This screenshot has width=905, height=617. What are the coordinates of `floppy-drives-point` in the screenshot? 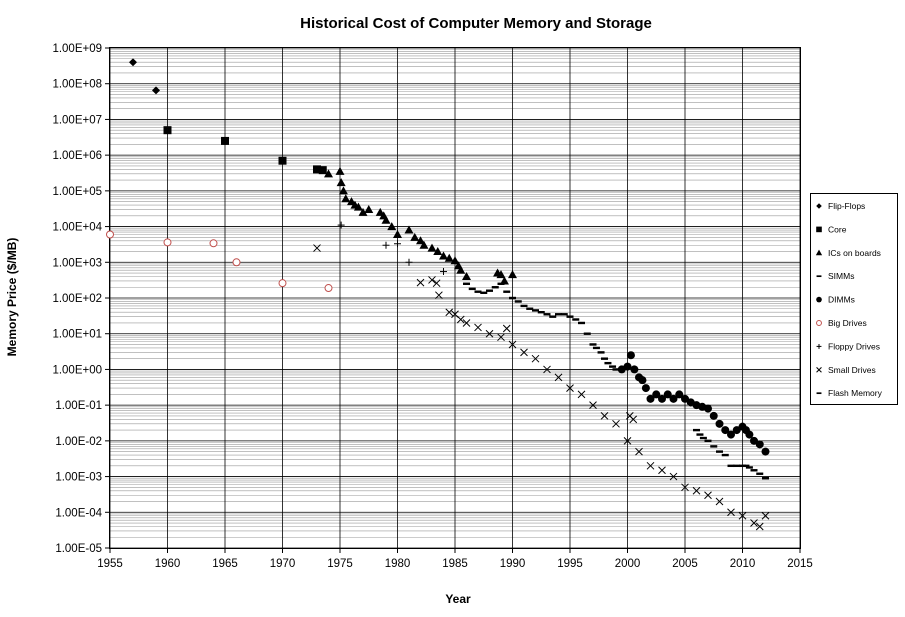 It's located at (409, 262).